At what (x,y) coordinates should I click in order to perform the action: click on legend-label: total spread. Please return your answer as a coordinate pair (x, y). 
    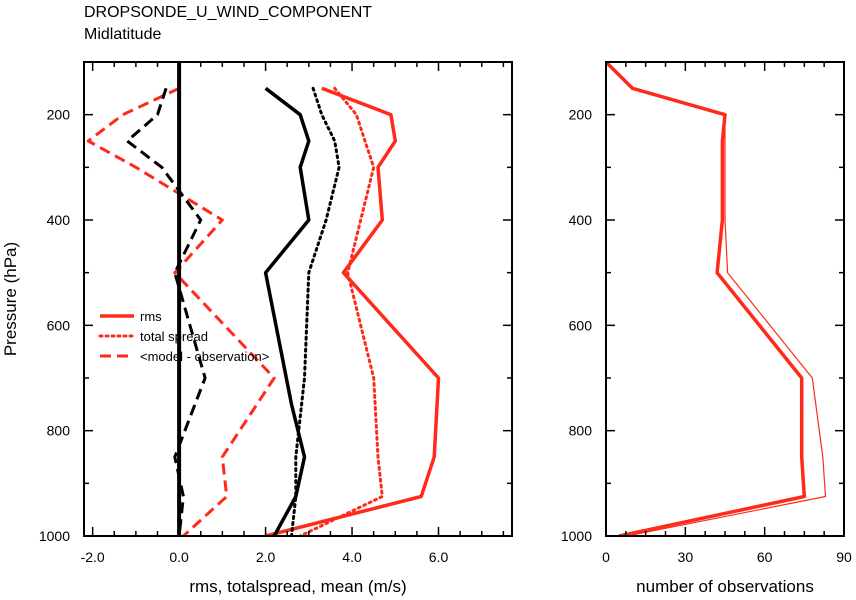
    Looking at the image, I should click on (174, 336).